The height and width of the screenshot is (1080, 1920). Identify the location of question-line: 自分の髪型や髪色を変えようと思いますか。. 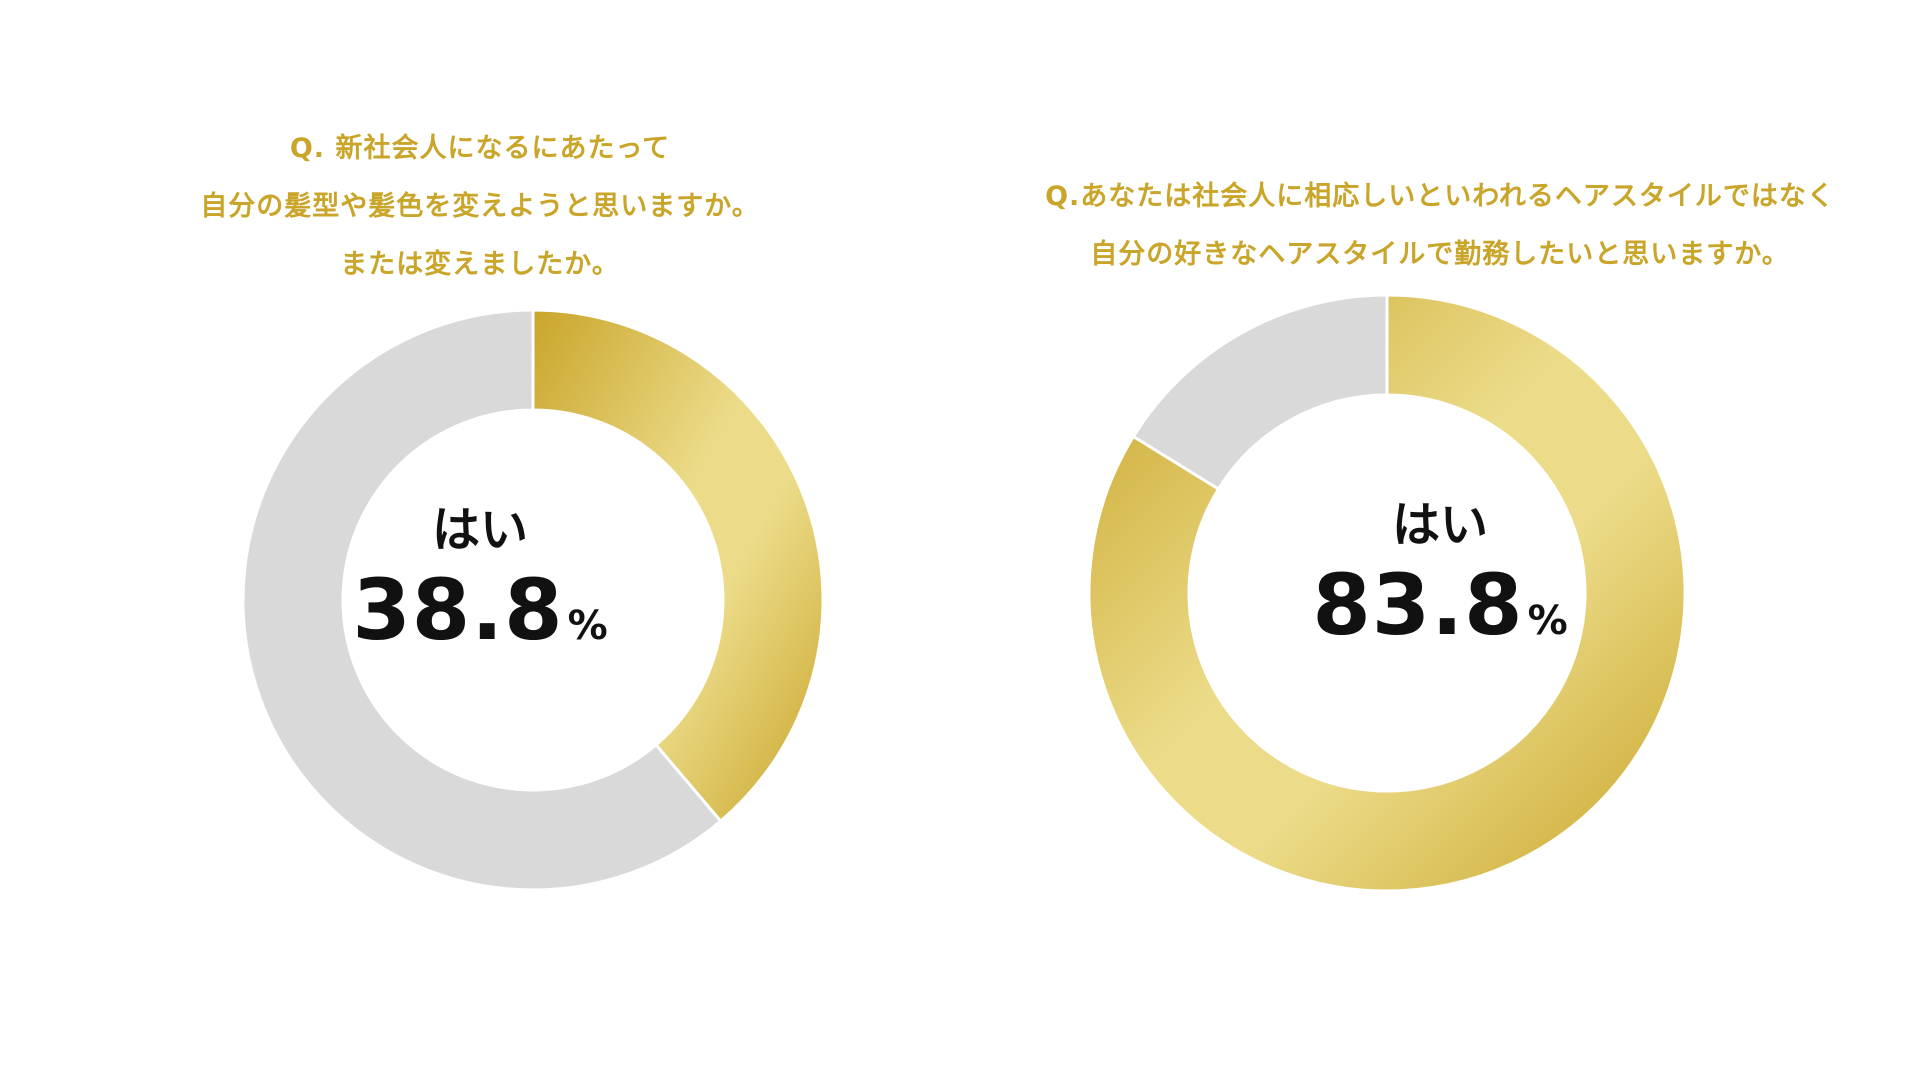
(480, 206).